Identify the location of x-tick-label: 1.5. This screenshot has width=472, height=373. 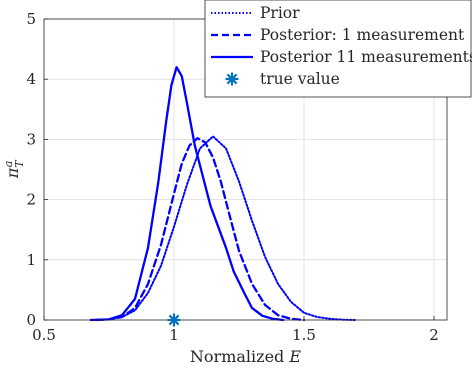
(304, 335).